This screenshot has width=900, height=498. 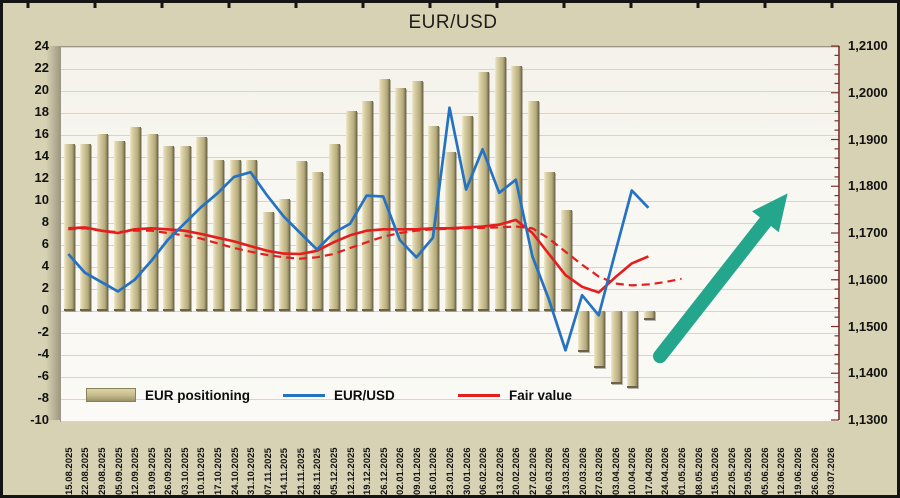 What do you see at coordinates (868, 92) in the screenshot?
I see `right-axis-tick-label: 1,2000` at bounding box center [868, 92].